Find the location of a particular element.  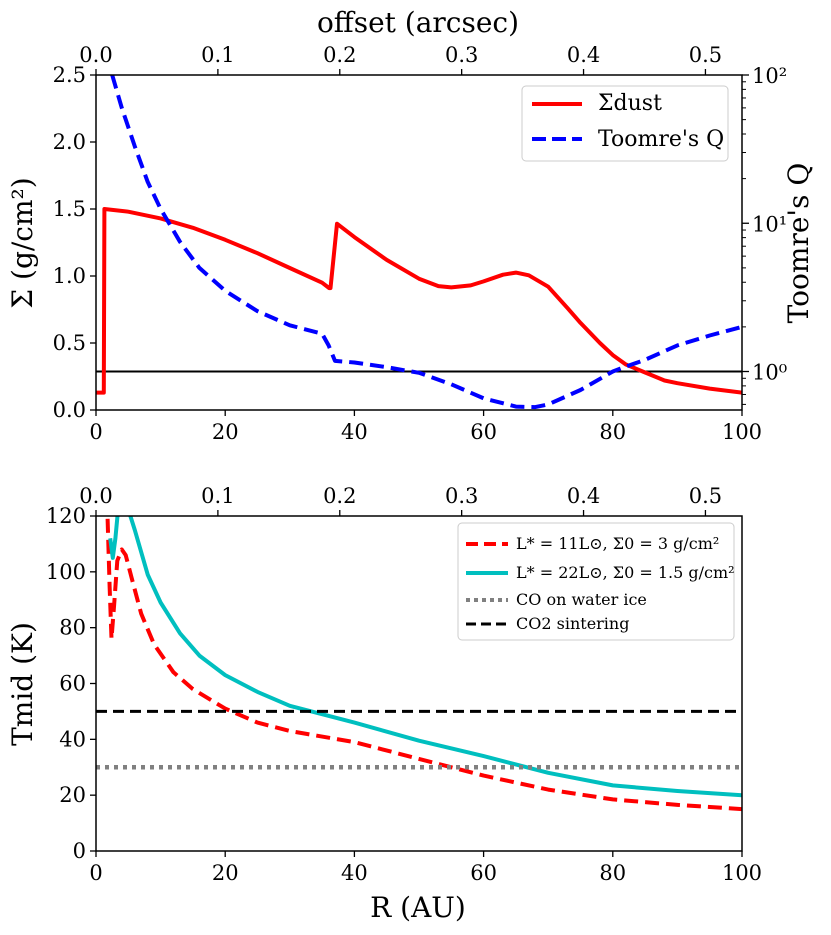

bottom-legend-box is located at coordinates (596, 581).